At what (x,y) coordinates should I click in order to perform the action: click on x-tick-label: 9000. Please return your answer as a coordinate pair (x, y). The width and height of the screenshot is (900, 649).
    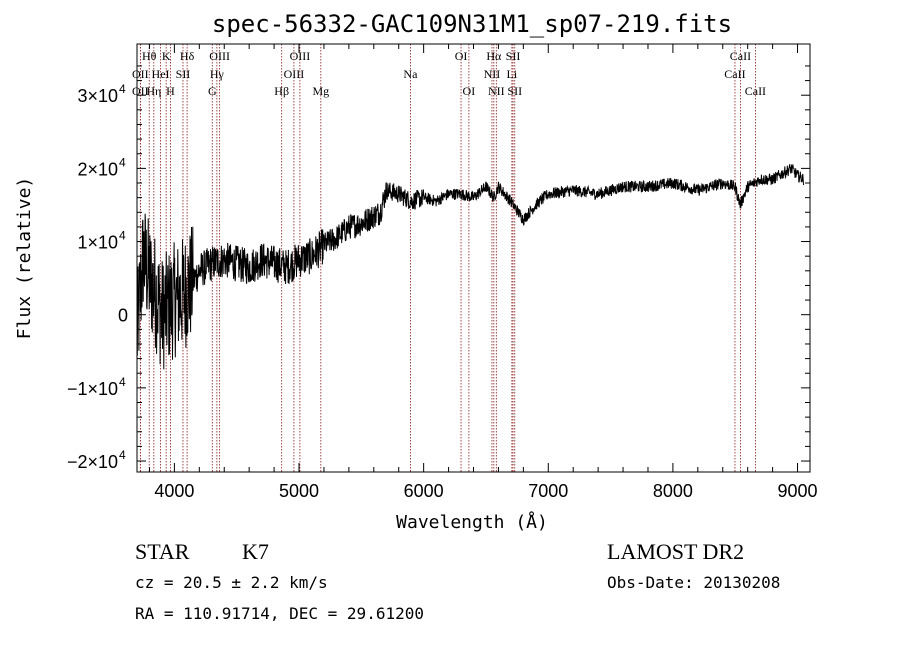
    Looking at the image, I should click on (798, 491).